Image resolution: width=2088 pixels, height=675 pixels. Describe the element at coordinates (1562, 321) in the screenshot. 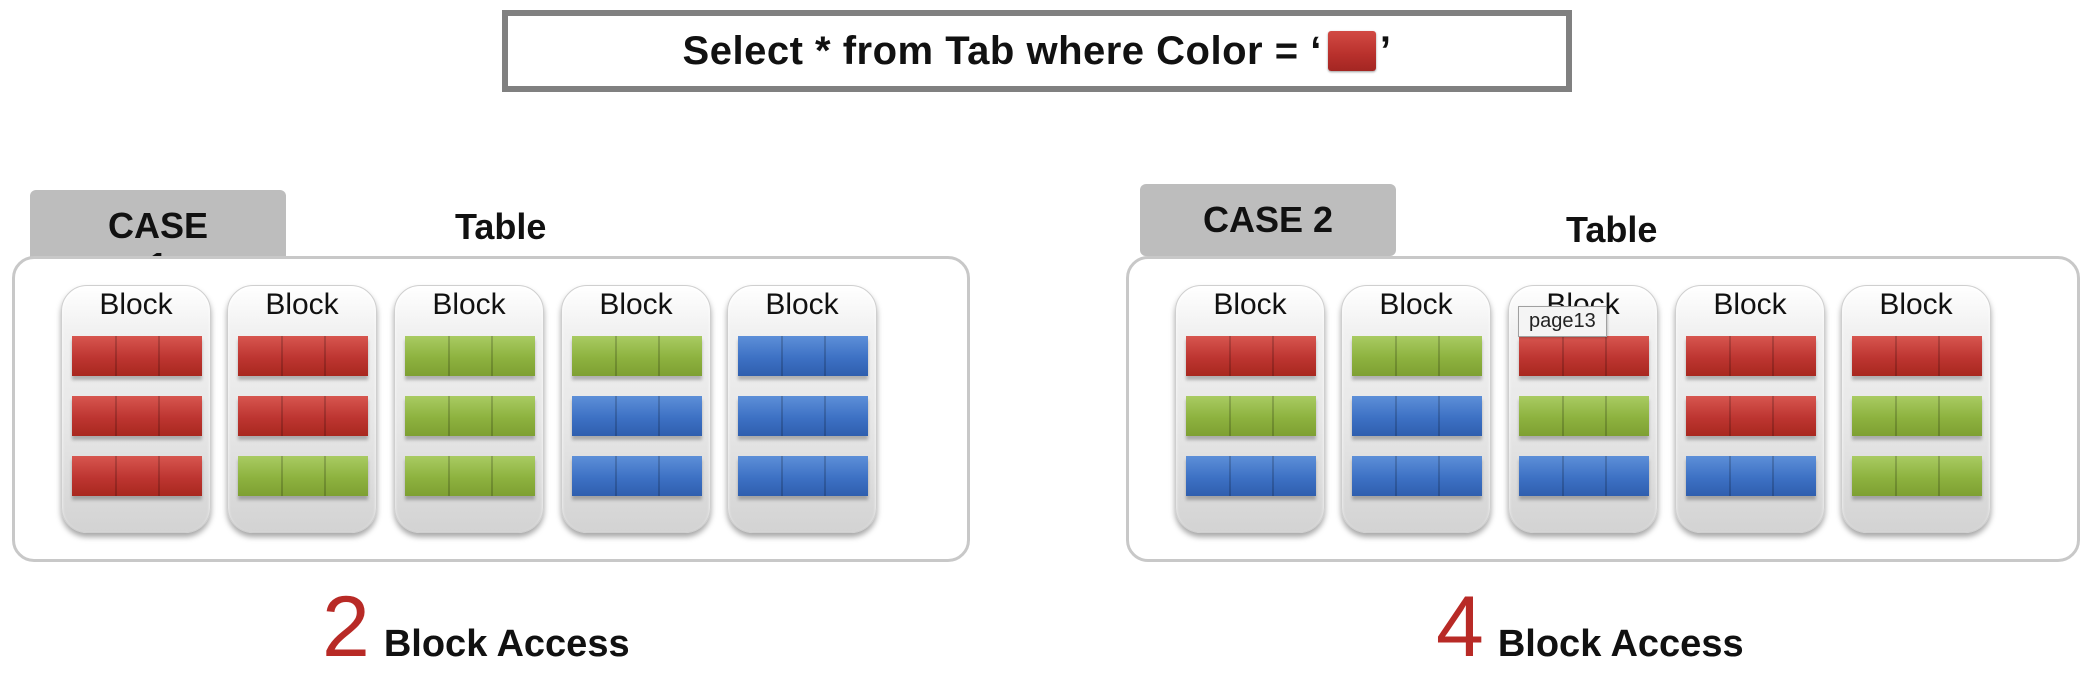

I see `page-tooltip: page13` at that location.